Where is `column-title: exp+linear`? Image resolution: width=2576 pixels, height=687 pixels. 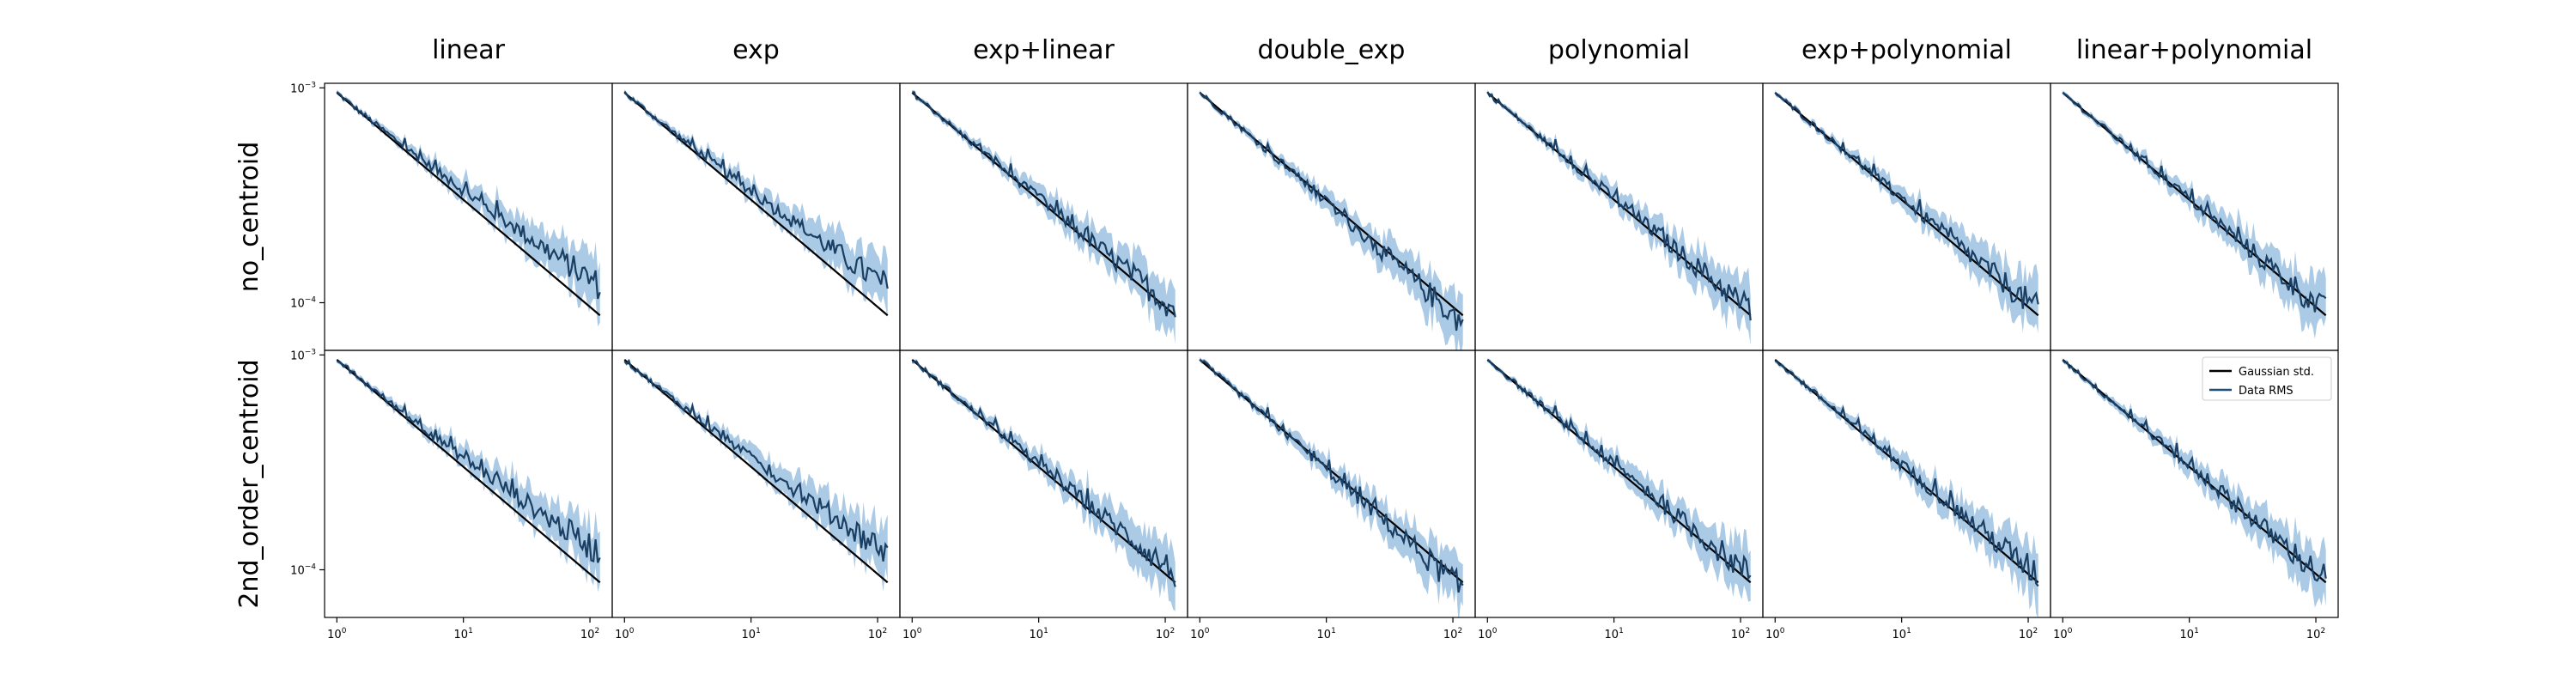 column-title: exp+linear is located at coordinates (1044, 50).